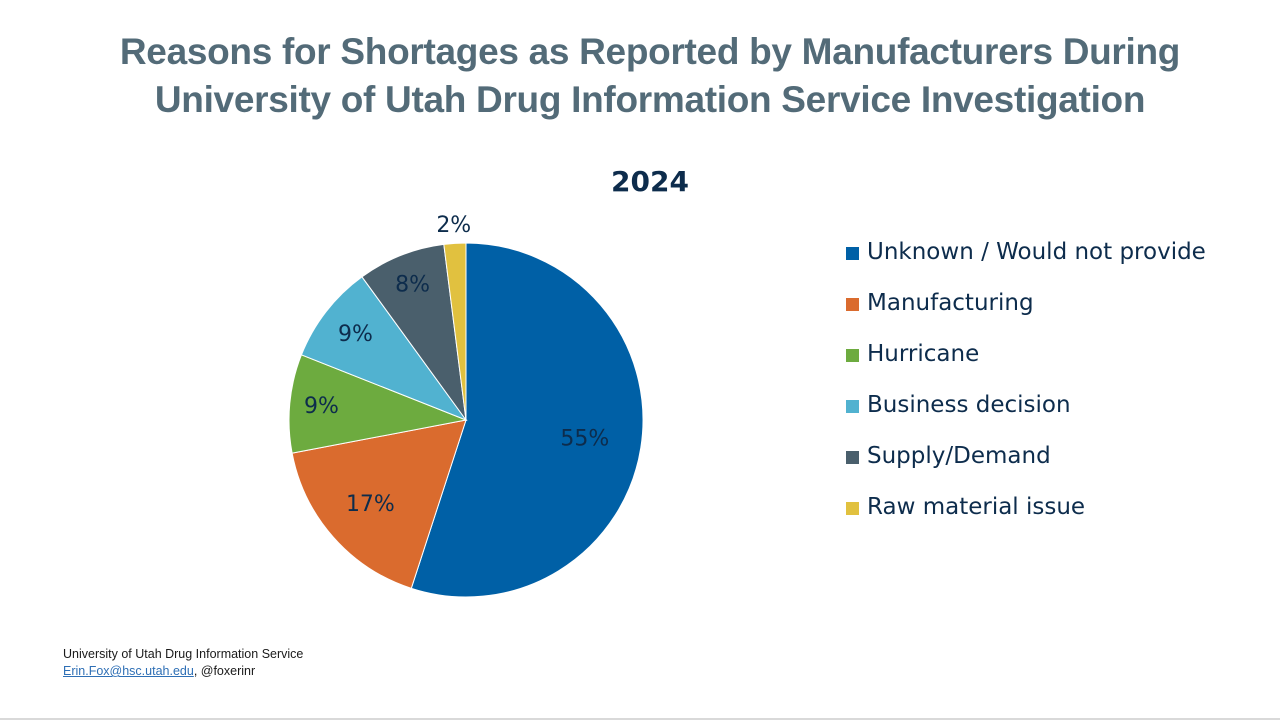  I want to click on data-label-6: 2%, so click(453, 225).